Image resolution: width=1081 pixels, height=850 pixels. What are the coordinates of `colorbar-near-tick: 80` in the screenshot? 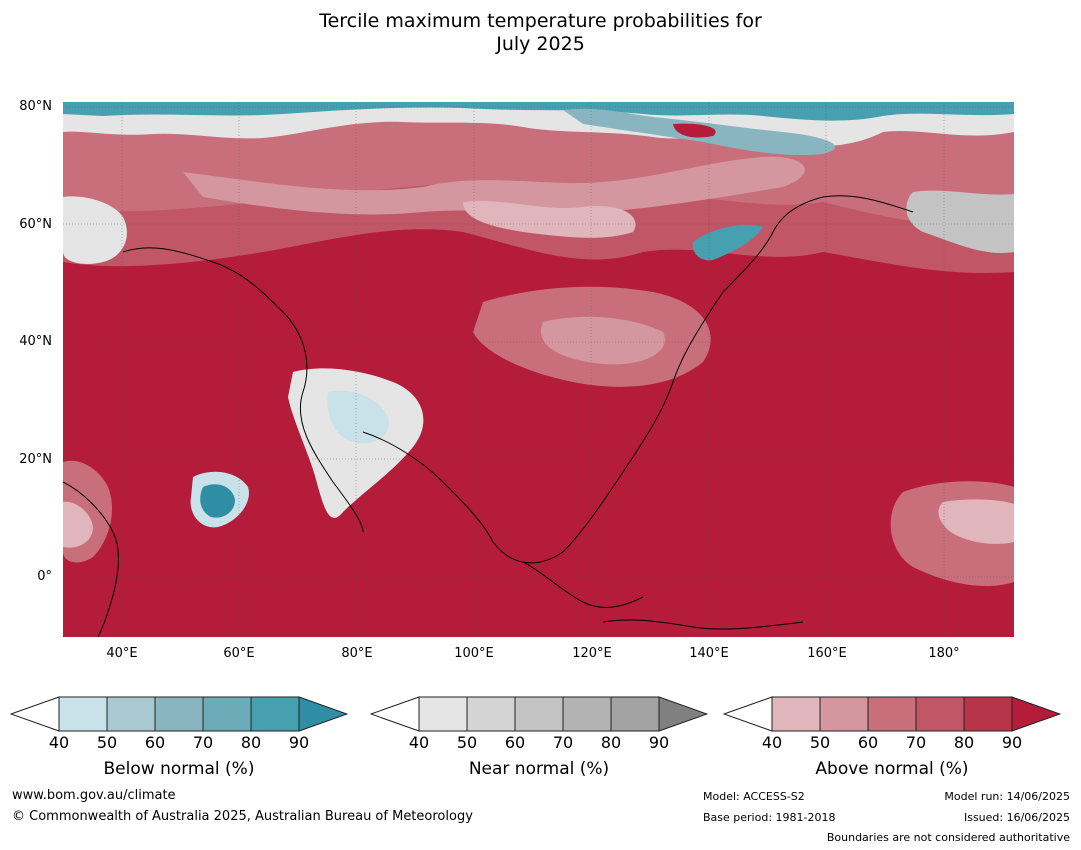 It's located at (611, 742).